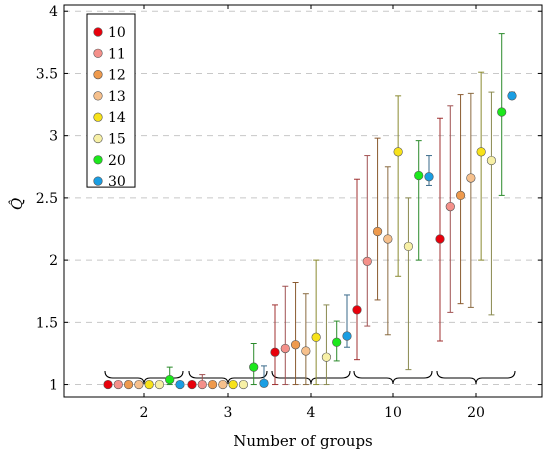 This screenshot has height=458, width=550. What do you see at coordinates (117, 33) in the screenshot?
I see `legend-label: 10` at bounding box center [117, 33].